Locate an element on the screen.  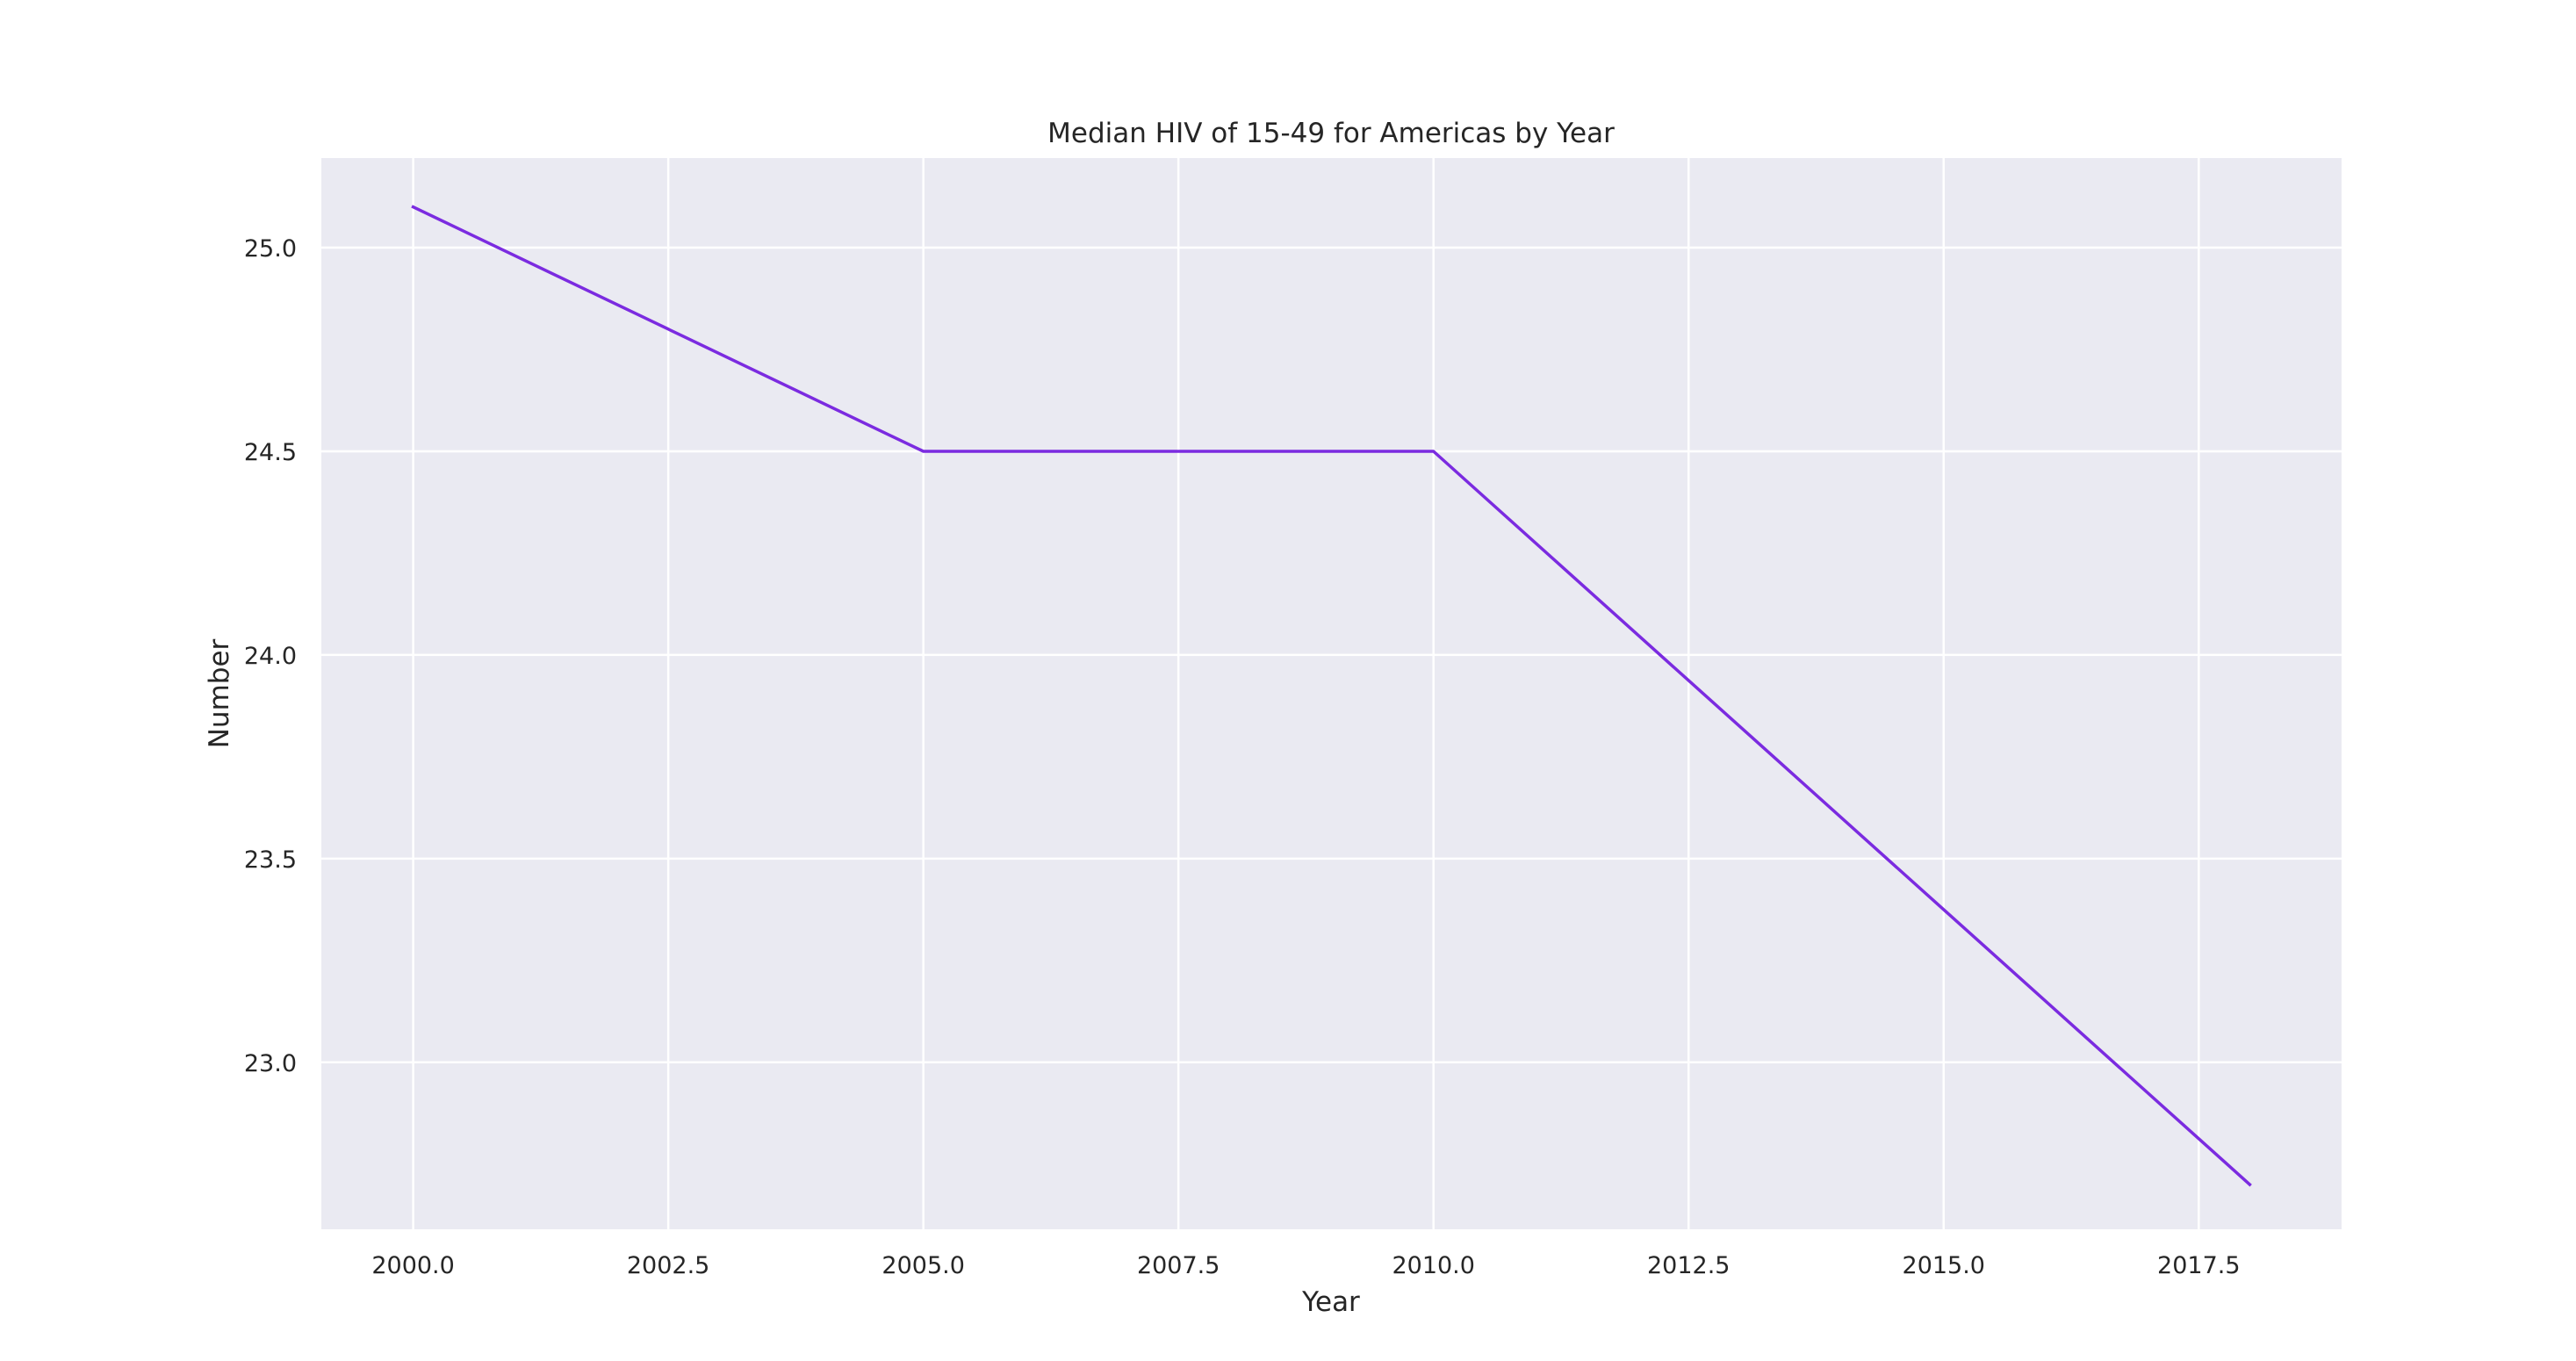
y-tick-labels: 23.0 23.5 24.0 24.5 25.0 is located at coordinates (270, 656).